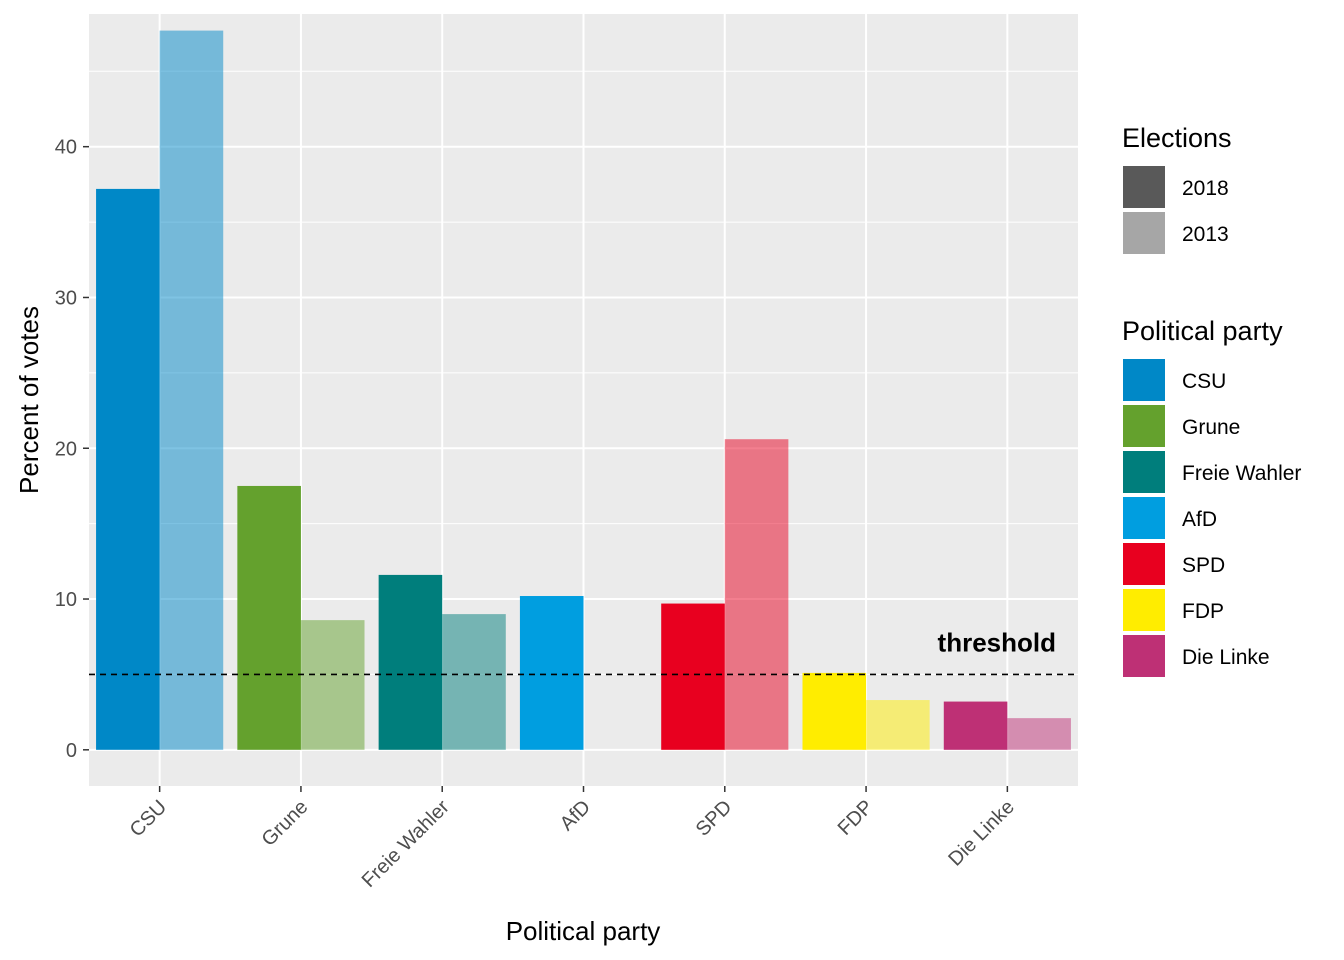 The width and height of the screenshot is (1344, 960). I want to click on y-axis: 0 10 20 30 40, so click(72, 449).